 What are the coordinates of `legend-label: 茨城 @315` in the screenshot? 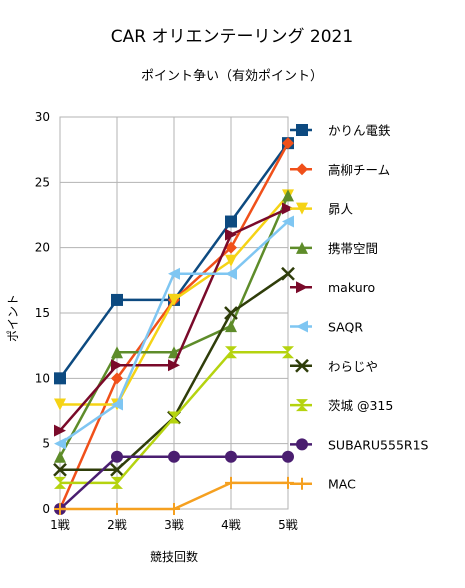 It's located at (360, 405).